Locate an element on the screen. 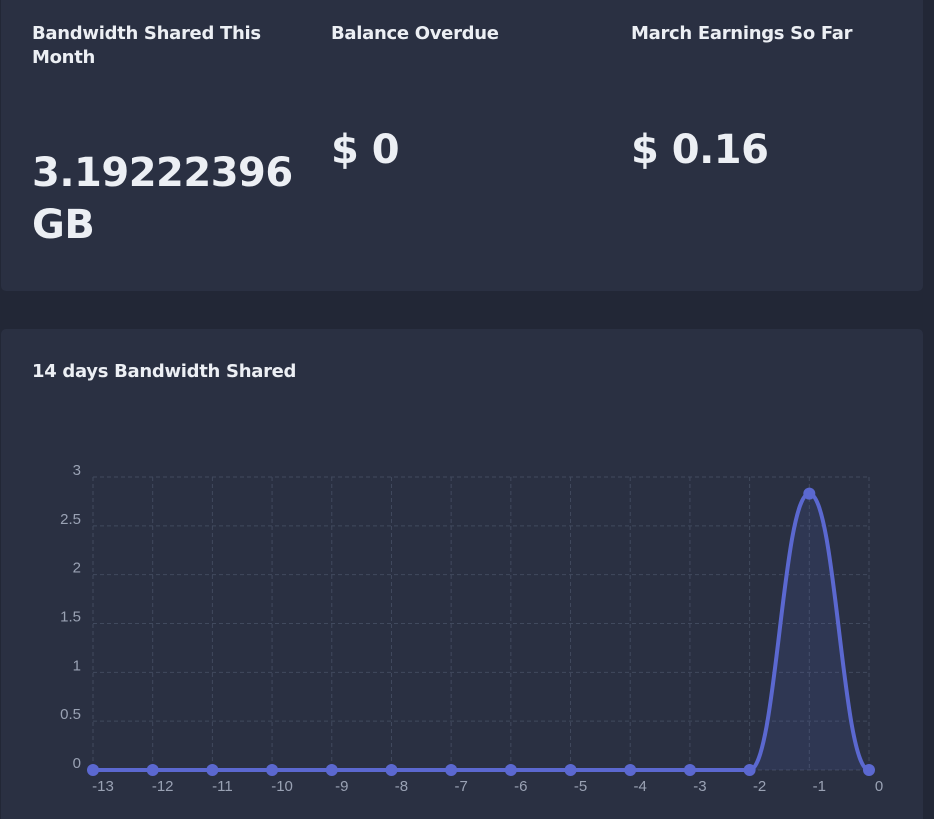 The width and height of the screenshot is (934, 819). y-tick-label: 2 is located at coordinates (77, 568).